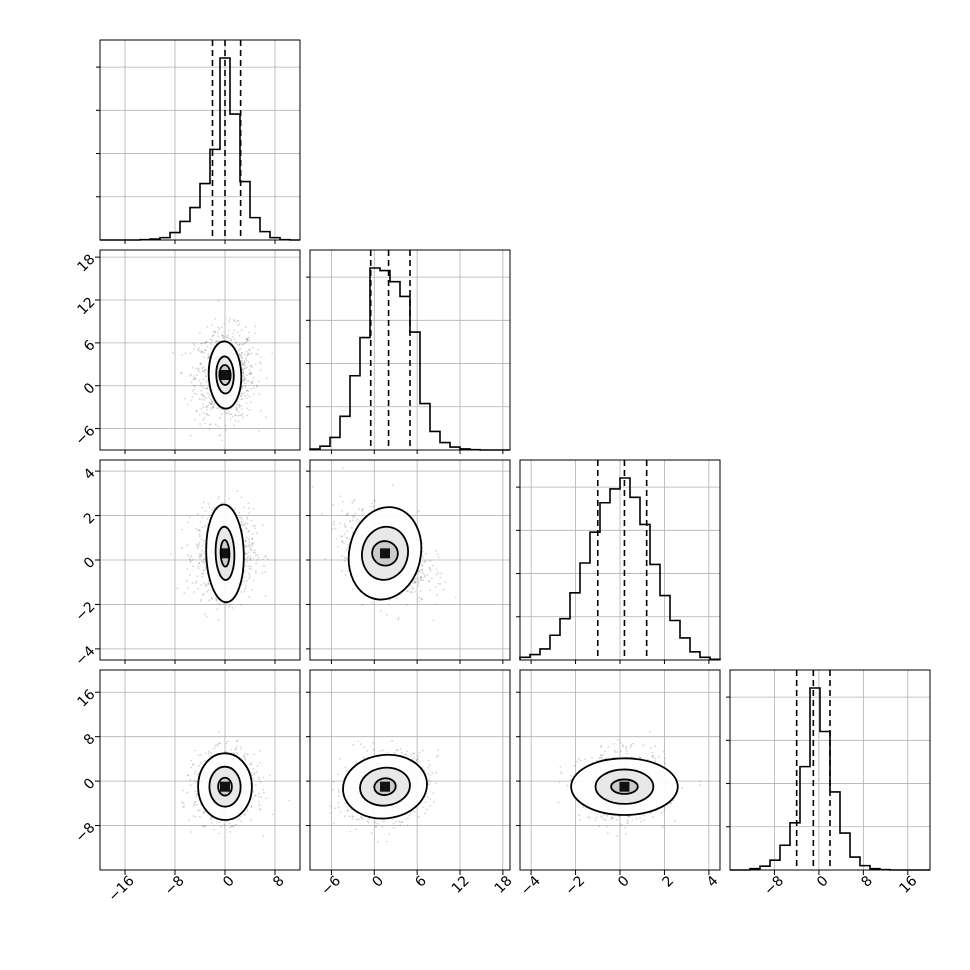  I want to click on pair-plot-area, so click(410, 770).